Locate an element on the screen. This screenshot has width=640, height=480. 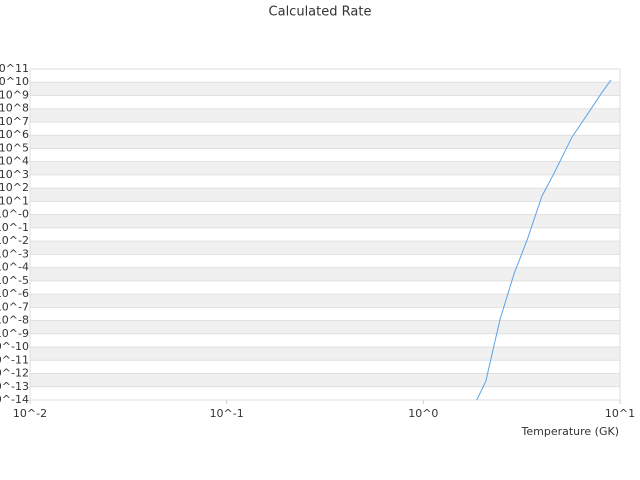
data-line is located at coordinates (544, 240).